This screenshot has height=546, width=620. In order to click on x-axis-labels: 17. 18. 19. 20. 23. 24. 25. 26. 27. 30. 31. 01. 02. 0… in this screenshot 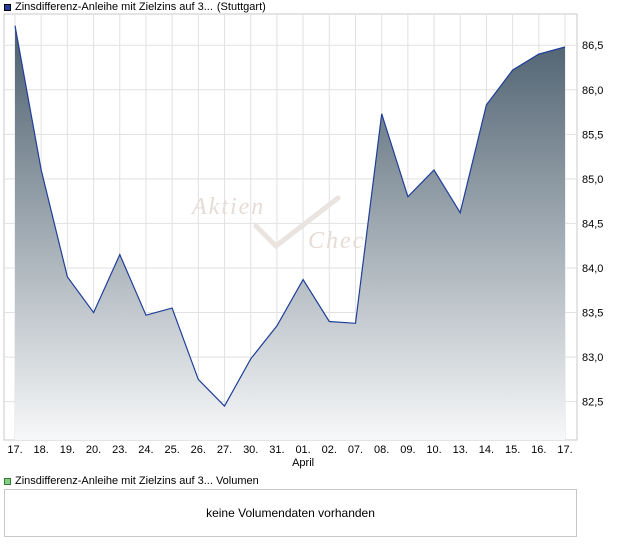, I will do `click(289, 456)`.